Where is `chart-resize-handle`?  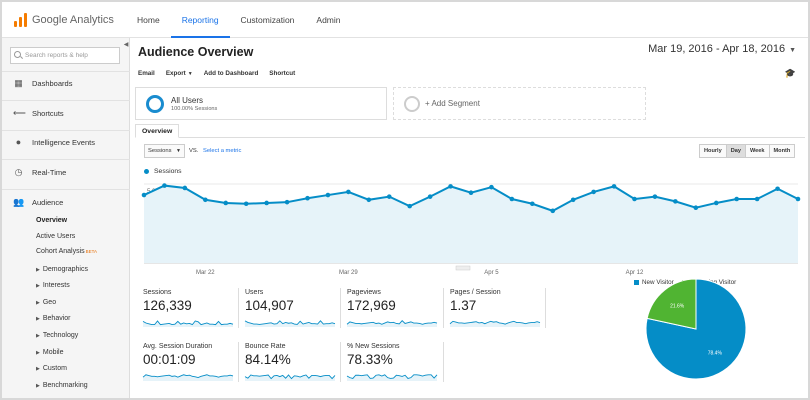
chart-resize-handle is located at coordinates (463, 268).